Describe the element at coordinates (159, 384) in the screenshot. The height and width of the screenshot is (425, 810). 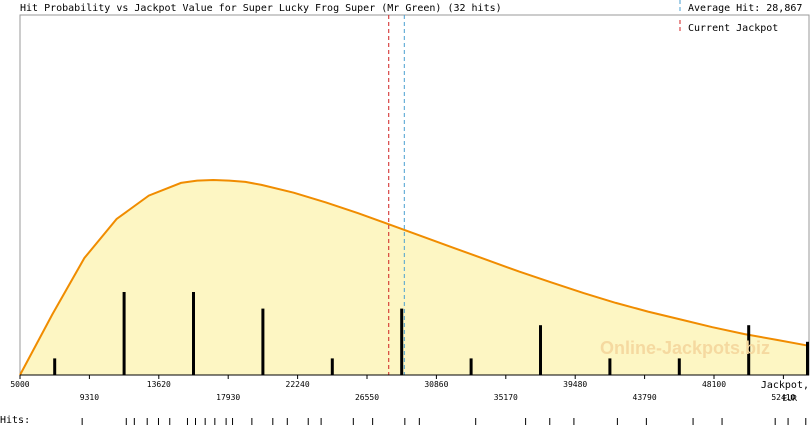
I see `x-tick-label-upper: 13620` at that location.